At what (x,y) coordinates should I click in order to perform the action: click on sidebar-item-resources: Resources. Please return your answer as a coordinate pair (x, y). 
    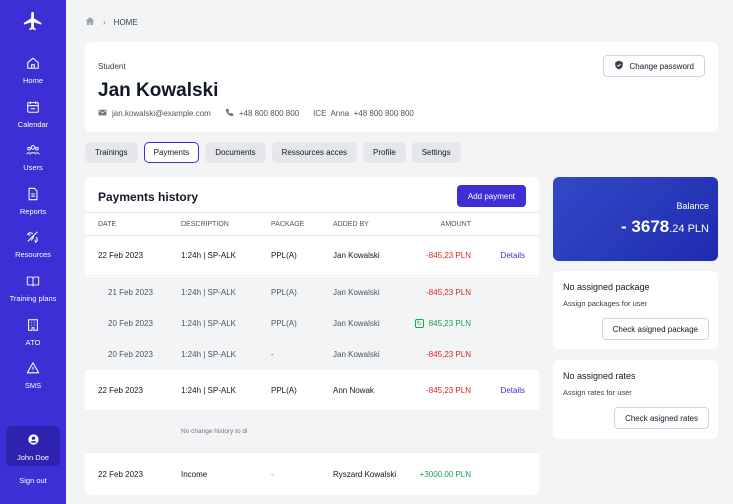
    Looking at the image, I should click on (33, 250).